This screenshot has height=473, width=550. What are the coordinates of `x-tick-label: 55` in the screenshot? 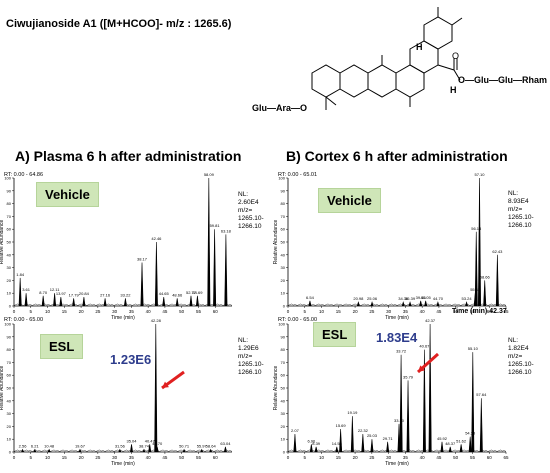 It's located at (199, 311).